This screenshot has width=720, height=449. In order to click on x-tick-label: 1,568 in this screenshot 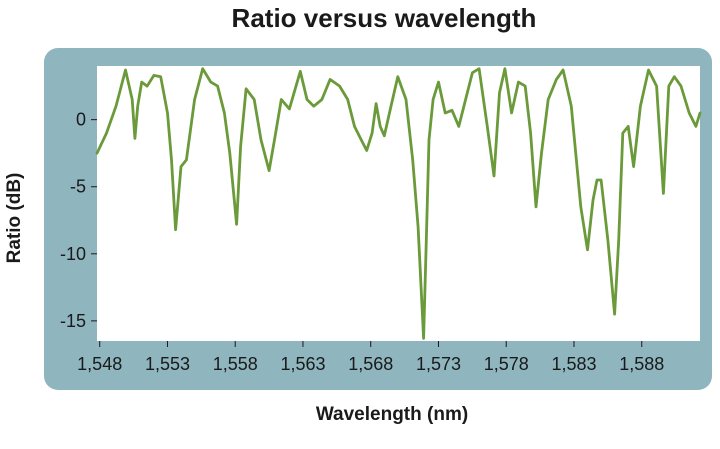, I will do `click(370, 364)`.